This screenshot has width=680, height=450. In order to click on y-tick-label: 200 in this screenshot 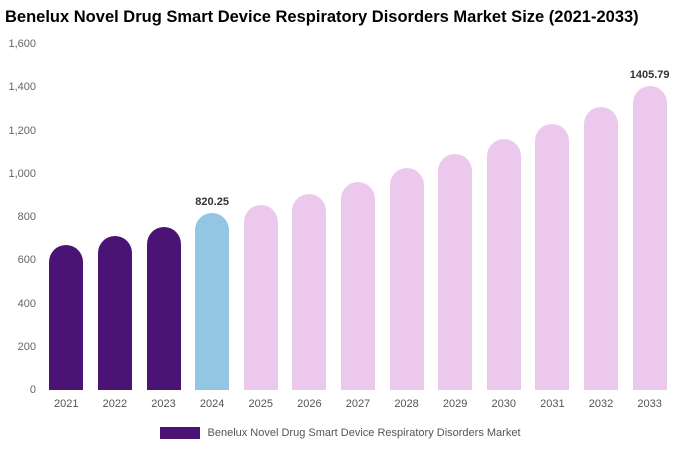, I will do `click(26, 346)`.